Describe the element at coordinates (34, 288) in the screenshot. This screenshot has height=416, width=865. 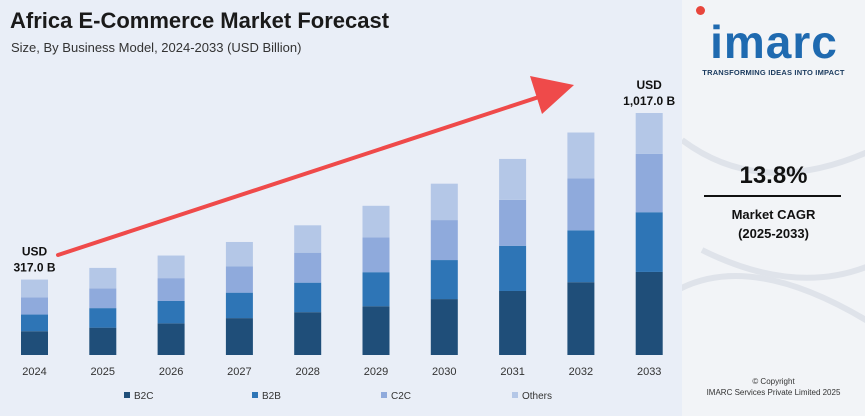
I see `bar-segment-others-2024` at that location.